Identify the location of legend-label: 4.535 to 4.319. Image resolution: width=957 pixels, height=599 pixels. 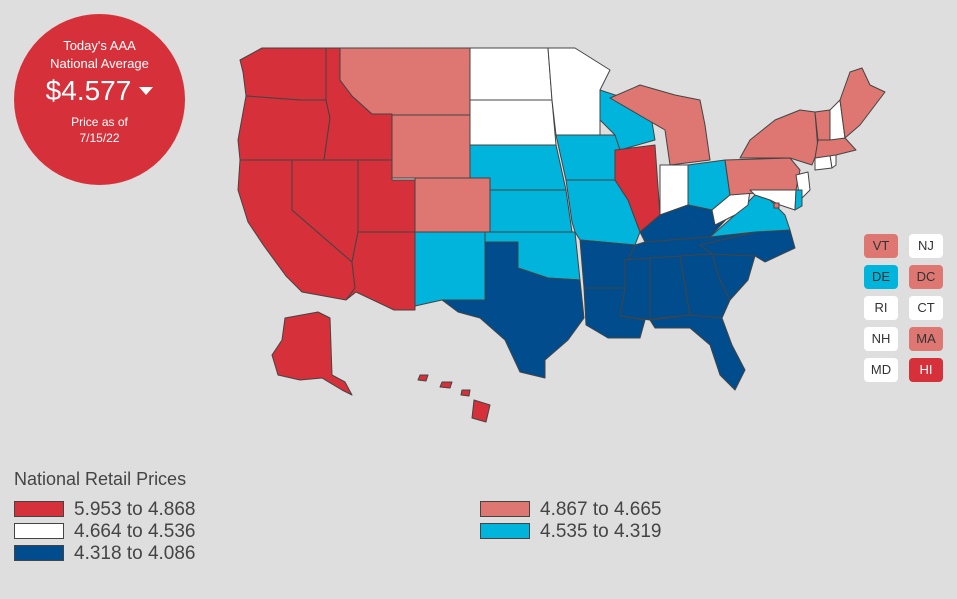
(601, 531).